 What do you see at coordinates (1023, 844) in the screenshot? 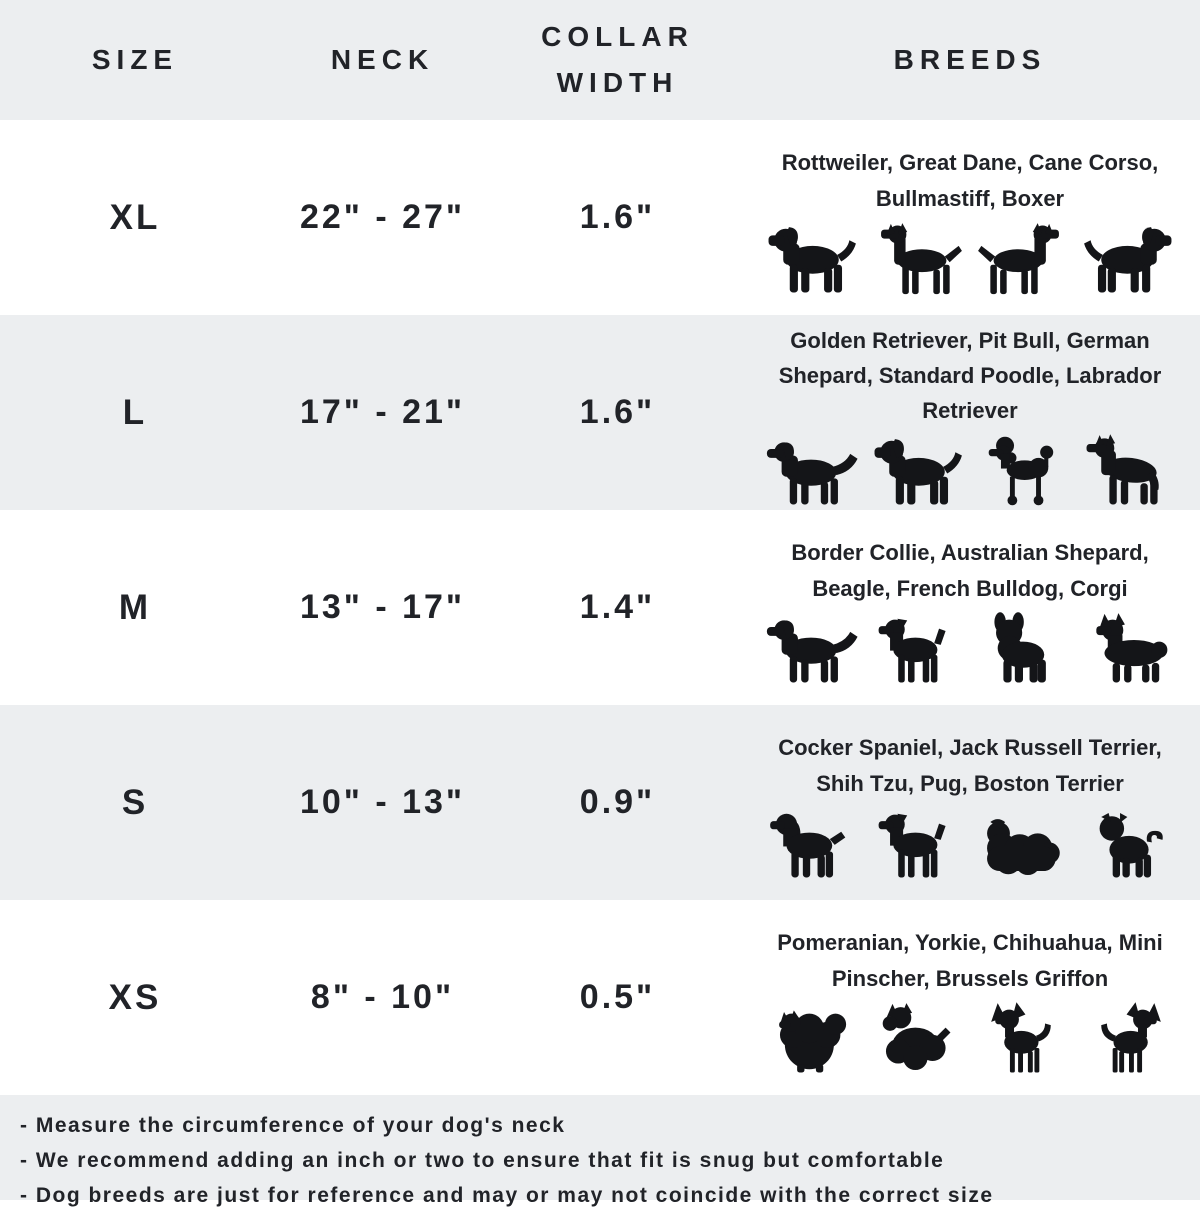
I see `shih-tzu-icon` at bounding box center [1023, 844].